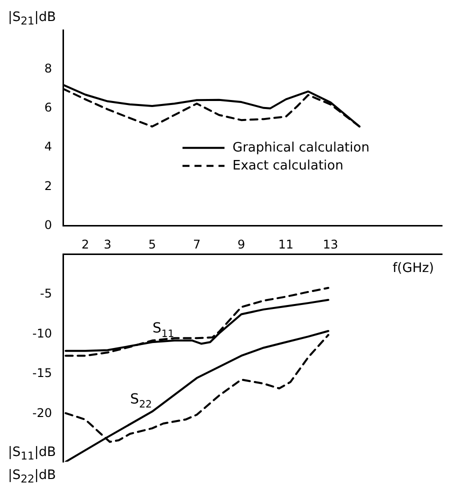  What do you see at coordinates (301, 148) in the screenshot?
I see `legend-label: Graphical calculation` at bounding box center [301, 148].